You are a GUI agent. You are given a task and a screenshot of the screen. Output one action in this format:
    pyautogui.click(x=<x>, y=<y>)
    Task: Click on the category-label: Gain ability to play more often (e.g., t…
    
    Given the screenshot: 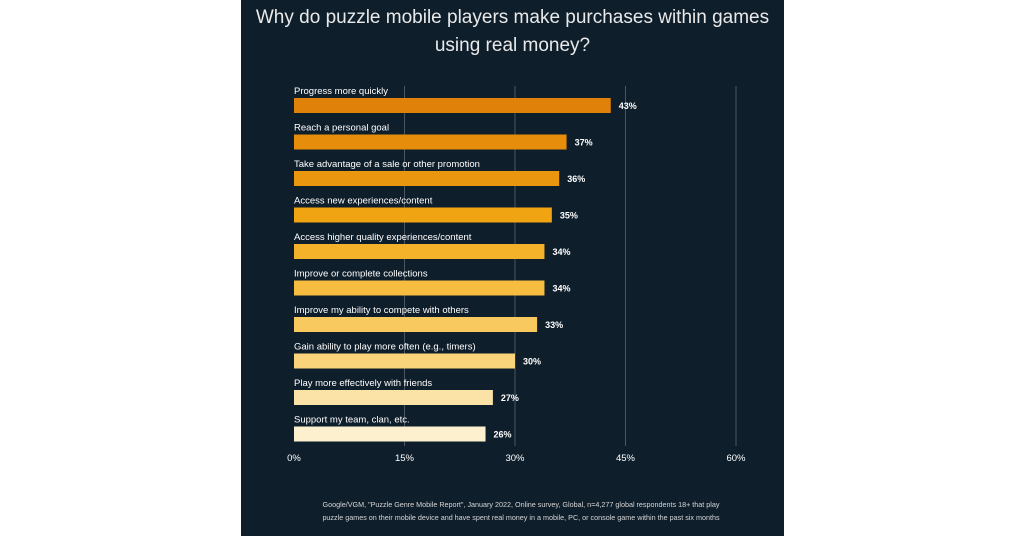 What is the action you would take?
    pyautogui.click(x=385, y=347)
    